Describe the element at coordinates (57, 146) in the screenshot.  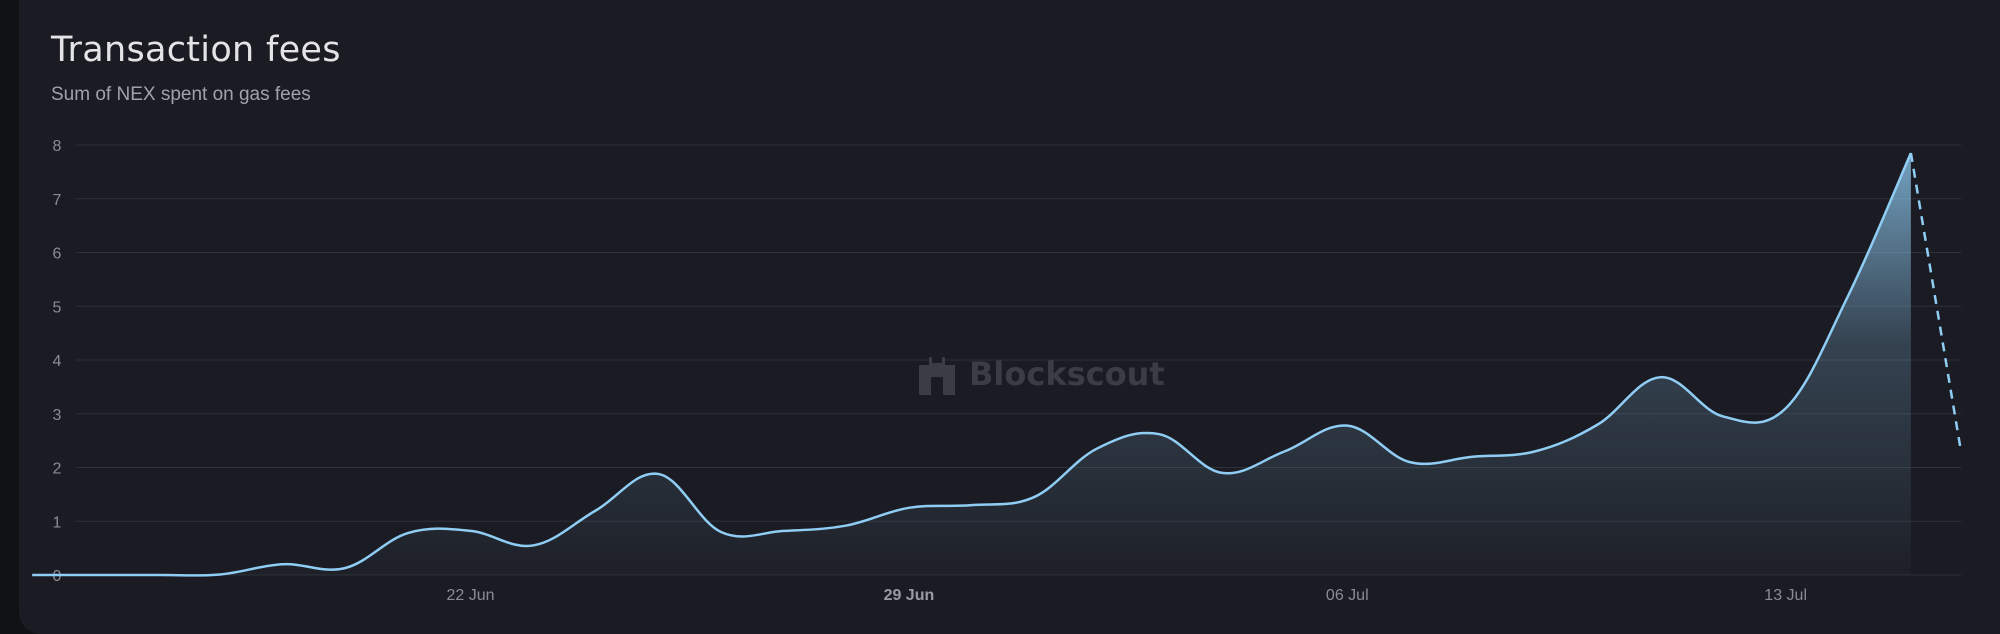
I see `y-tick-label: 8` at that location.